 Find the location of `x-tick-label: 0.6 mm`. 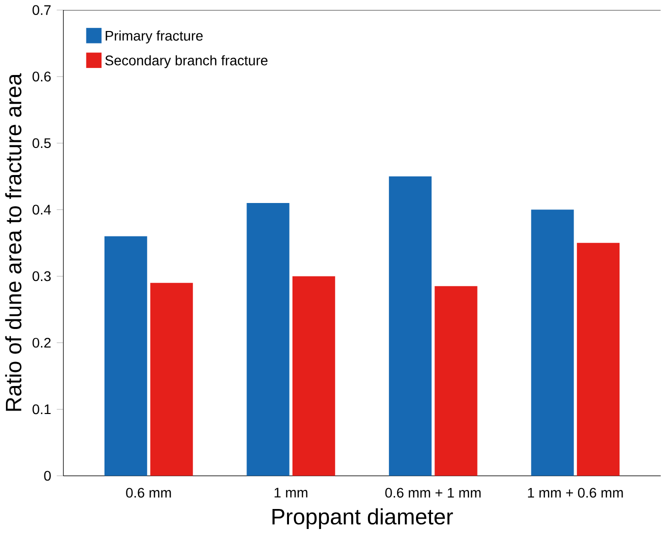

x-tick-label: 0.6 mm is located at coordinates (148, 493).